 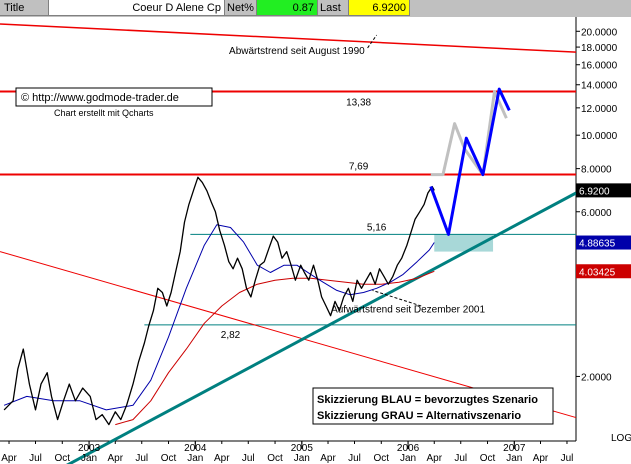 I want to click on support-zone, so click(x=464, y=243).